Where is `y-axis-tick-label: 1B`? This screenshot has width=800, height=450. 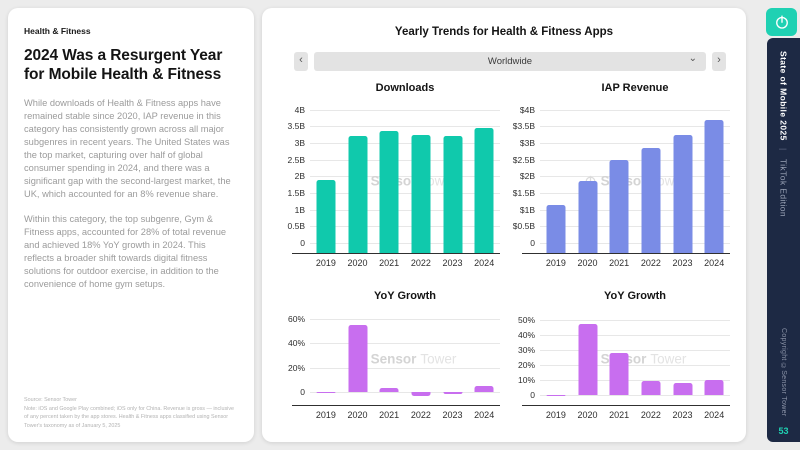
y-axis-tick-label: 1B is located at coordinates (299, 209).